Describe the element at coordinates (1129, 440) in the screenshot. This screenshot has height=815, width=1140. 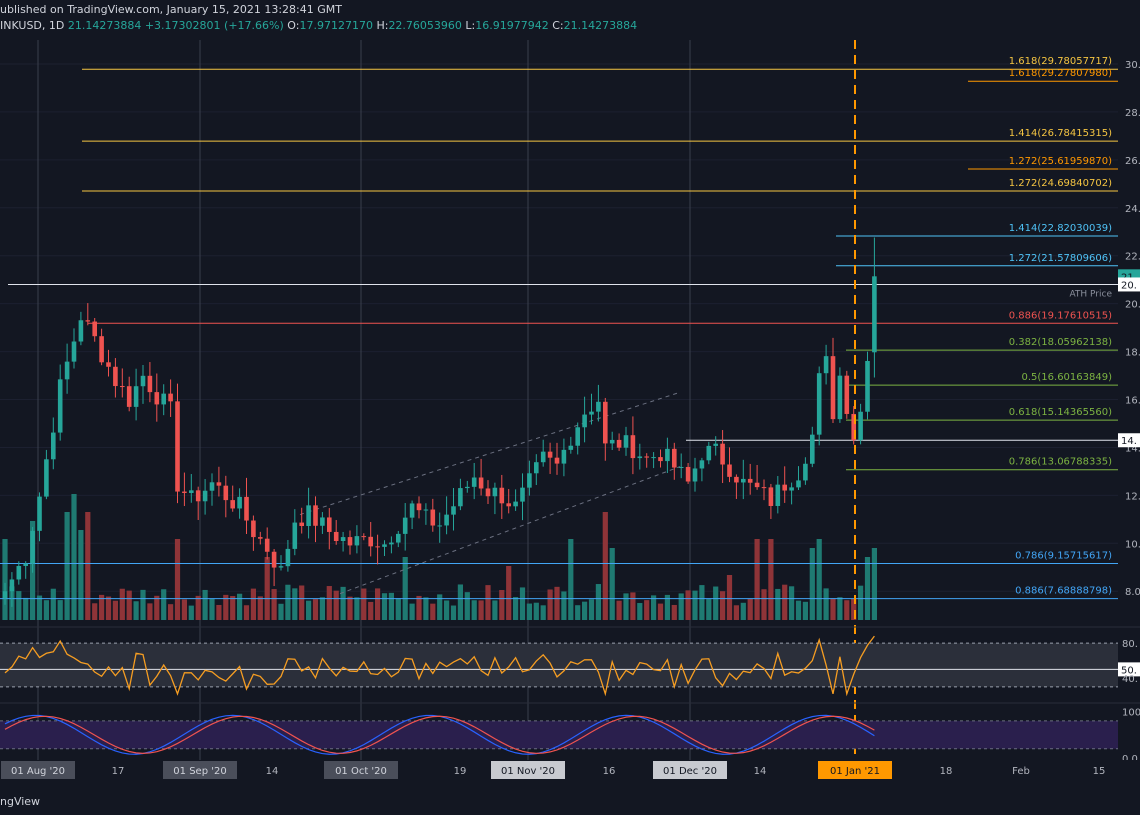
I see `price-badge` at that location.